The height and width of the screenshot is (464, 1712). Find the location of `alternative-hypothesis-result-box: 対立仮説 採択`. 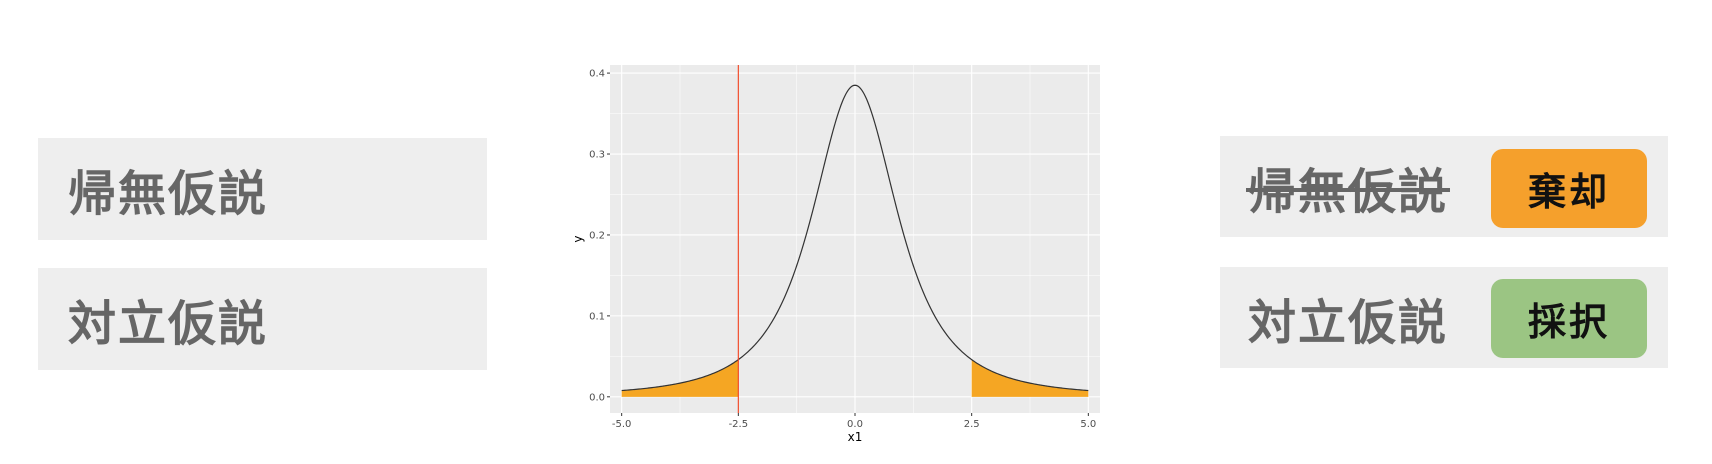

alternative-hypothesis-result-box: 対立仮説 採択 is located at coordinates (1444, 317).